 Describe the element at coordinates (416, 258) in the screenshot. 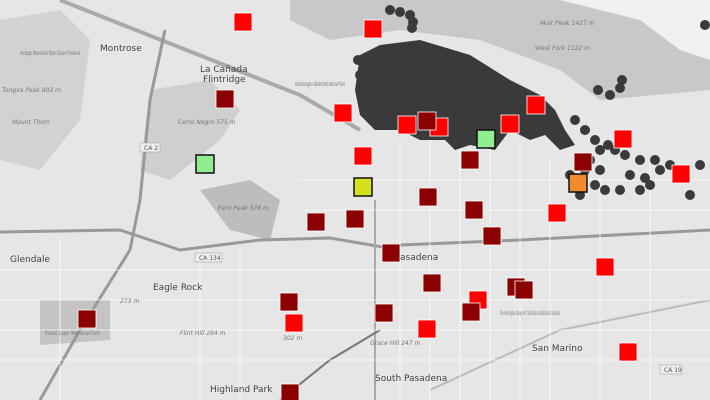

I see `label-pasadena: Pasadena` at that location.